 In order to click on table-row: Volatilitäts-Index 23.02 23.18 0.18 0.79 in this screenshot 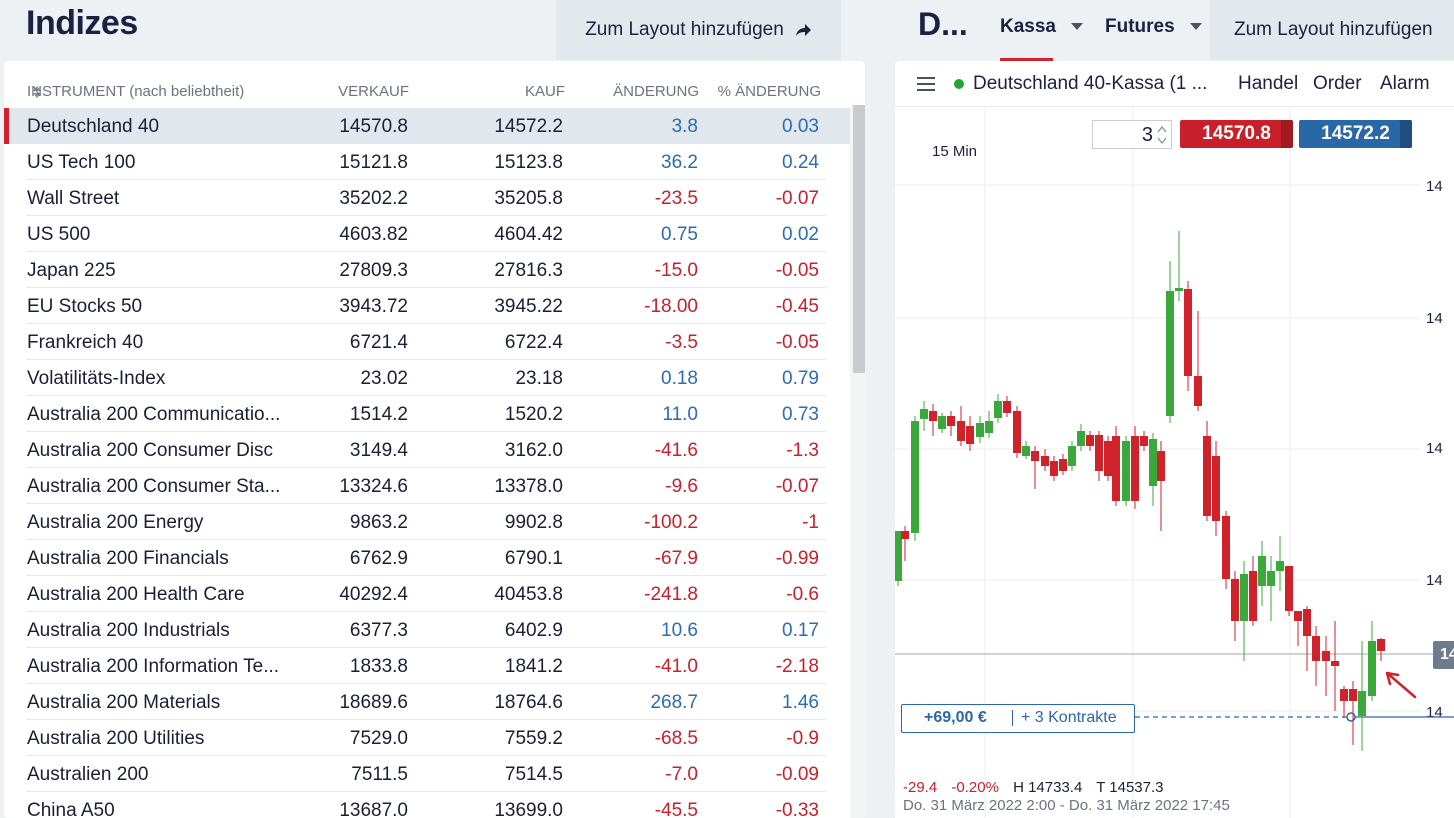, I will do `click(427, 378)`.